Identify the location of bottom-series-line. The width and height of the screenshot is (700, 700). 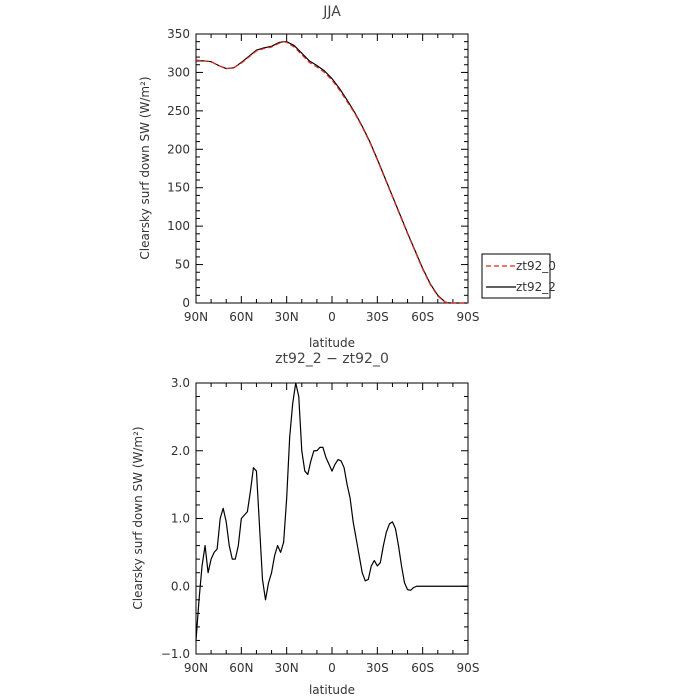
(331, 511).